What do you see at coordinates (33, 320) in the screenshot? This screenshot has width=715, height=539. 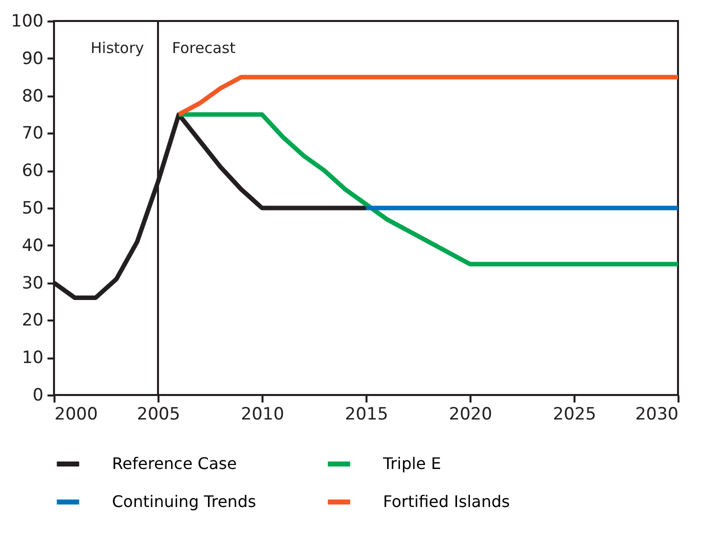 I see `y-tick-label: 20` at bounding box center [33, 320].